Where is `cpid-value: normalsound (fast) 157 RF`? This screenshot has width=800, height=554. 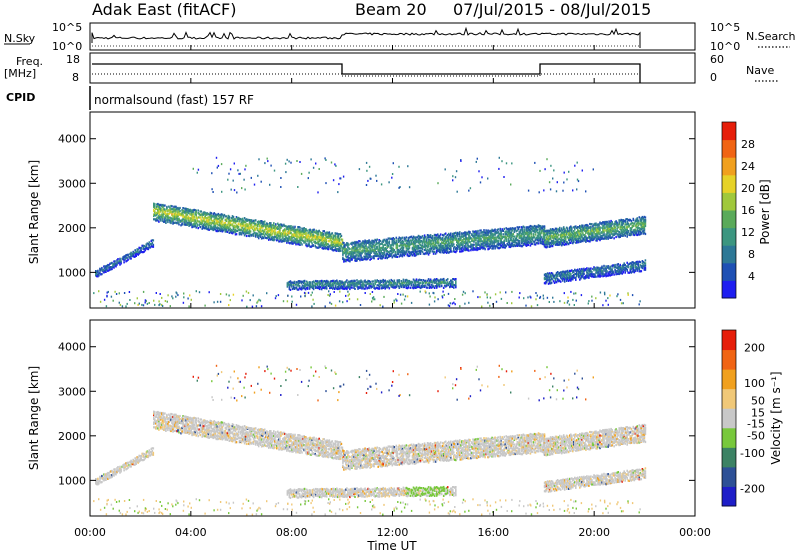 cpid-value: normalsound (fast) 157 RF is located at coordinates (174, 100).